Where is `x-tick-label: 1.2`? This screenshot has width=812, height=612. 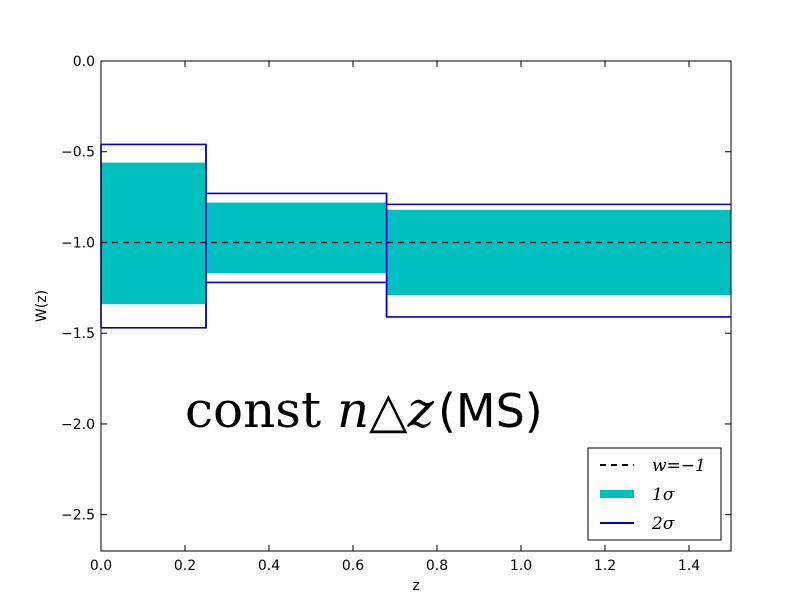
x-tick-label: 1.2 is located at coordinates (605, 566).